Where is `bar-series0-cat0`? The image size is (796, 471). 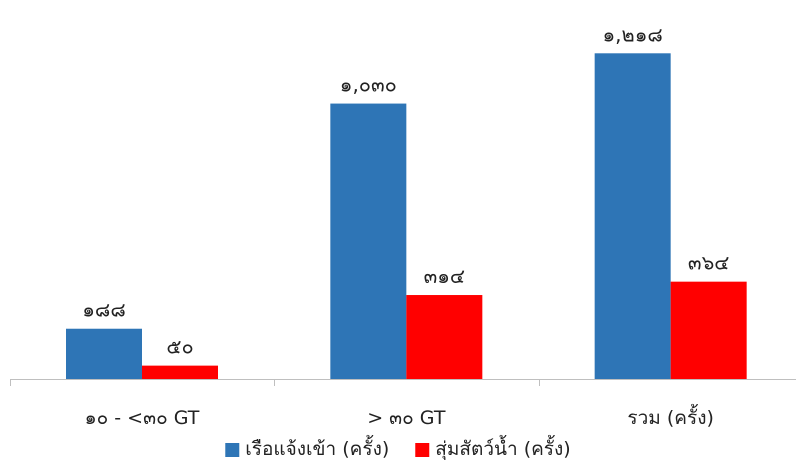
bar-series0-cat0 is located at coordinates (104, 353).